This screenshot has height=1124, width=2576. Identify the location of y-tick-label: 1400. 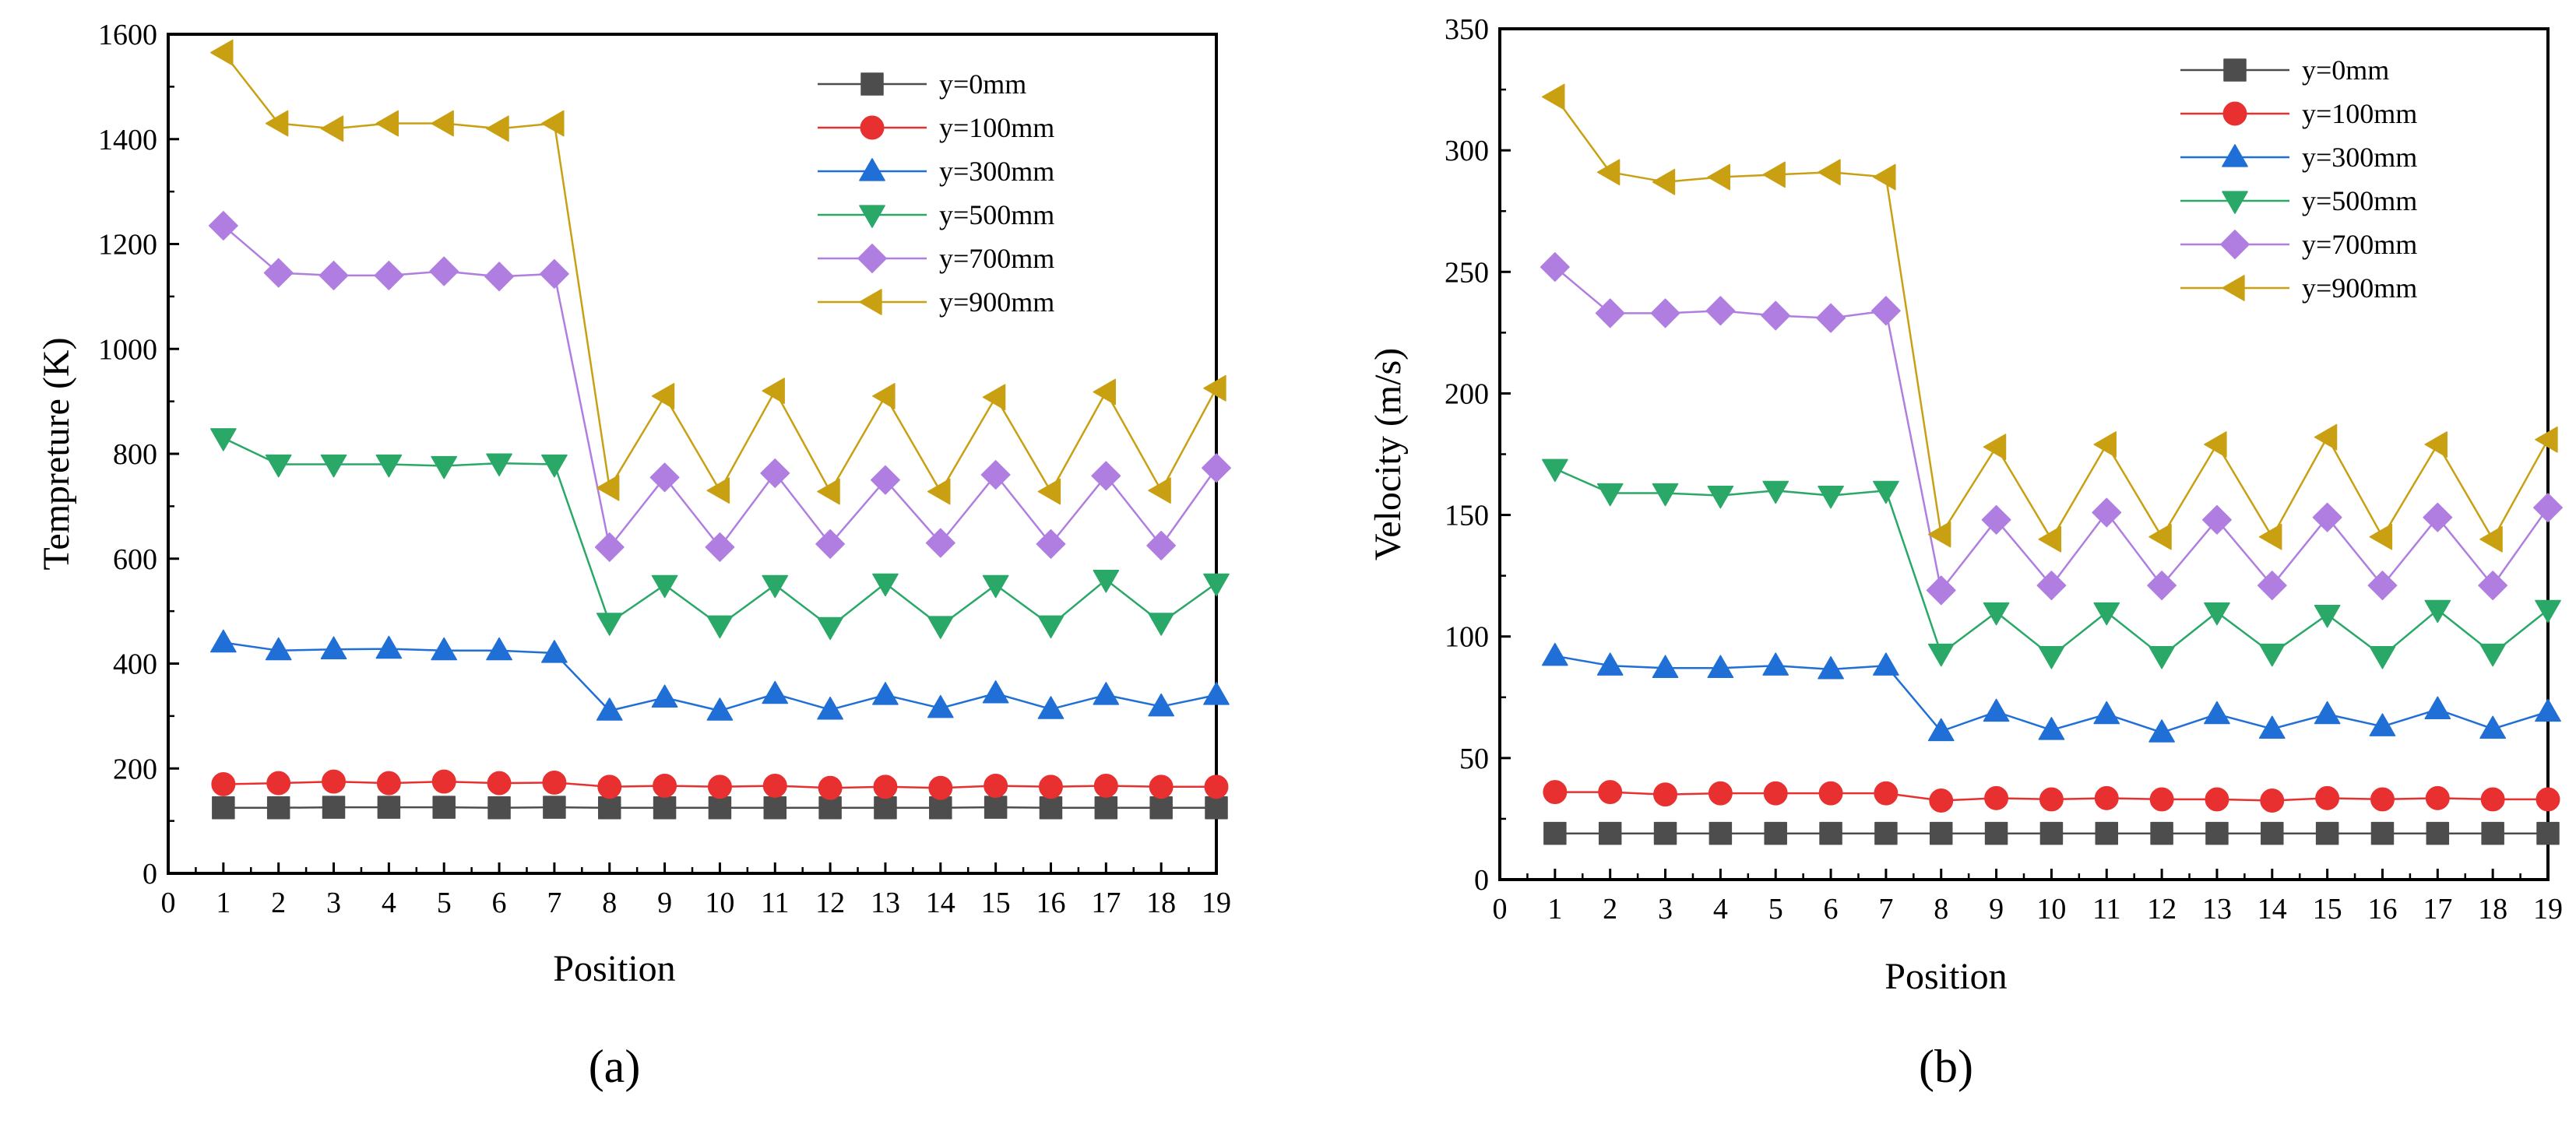
(127, 140).